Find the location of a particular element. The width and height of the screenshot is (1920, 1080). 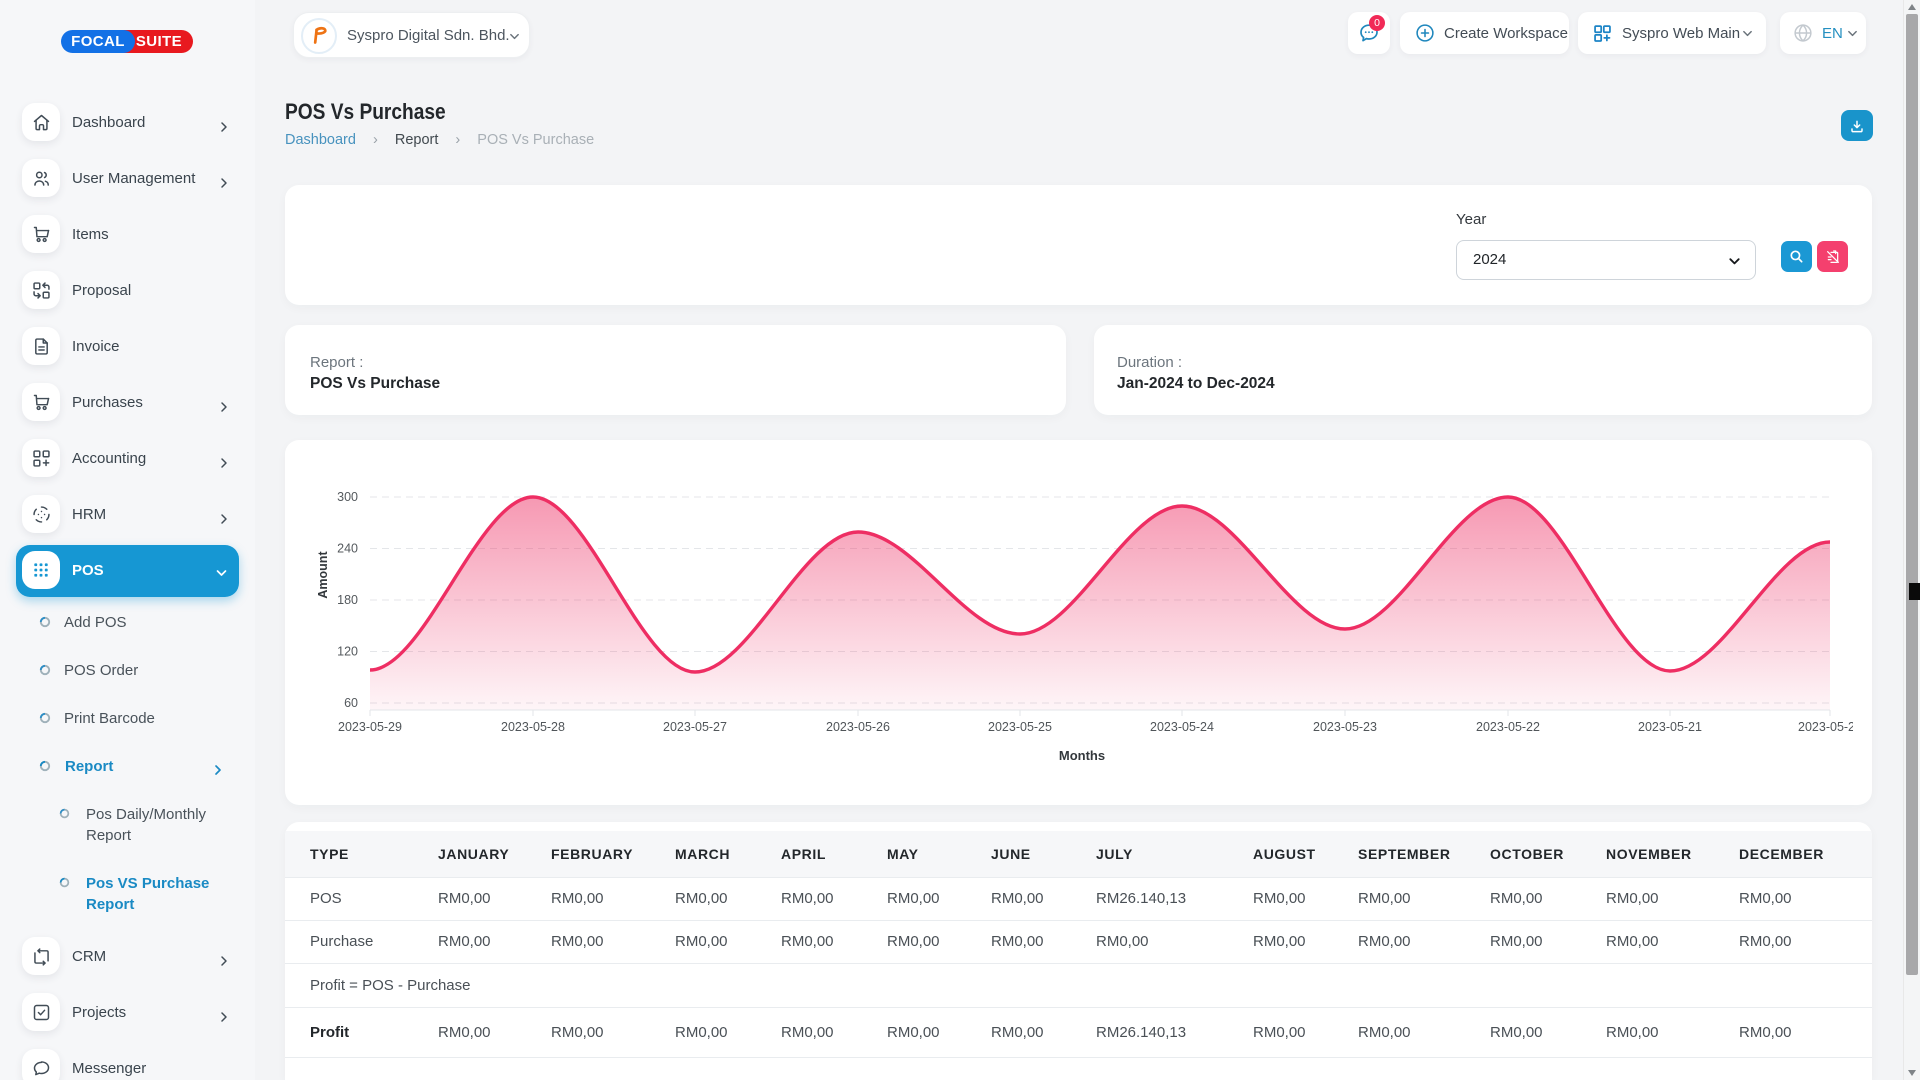

svg-text: 2023-05-22 is located at coordinates (1508, 727).